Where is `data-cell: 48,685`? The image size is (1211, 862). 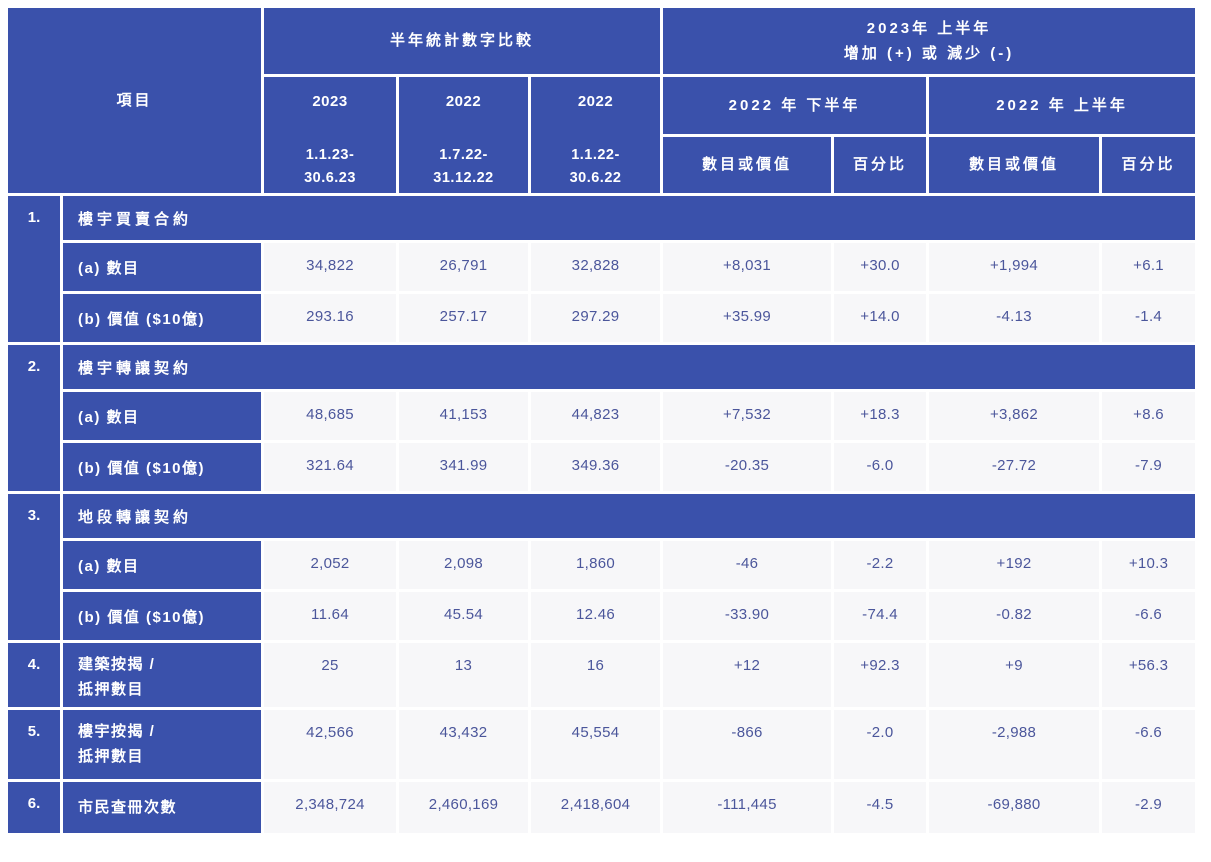 data-cell: 48,685 is located at coordinates (330, 416).